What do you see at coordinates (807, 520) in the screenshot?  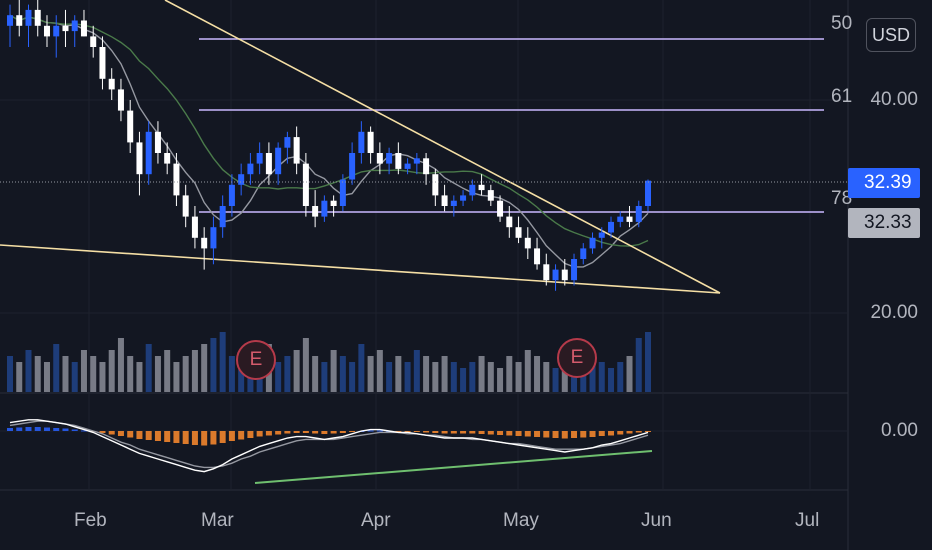 I see `month-label-jul: Jul` at bounding box center [807, 520].